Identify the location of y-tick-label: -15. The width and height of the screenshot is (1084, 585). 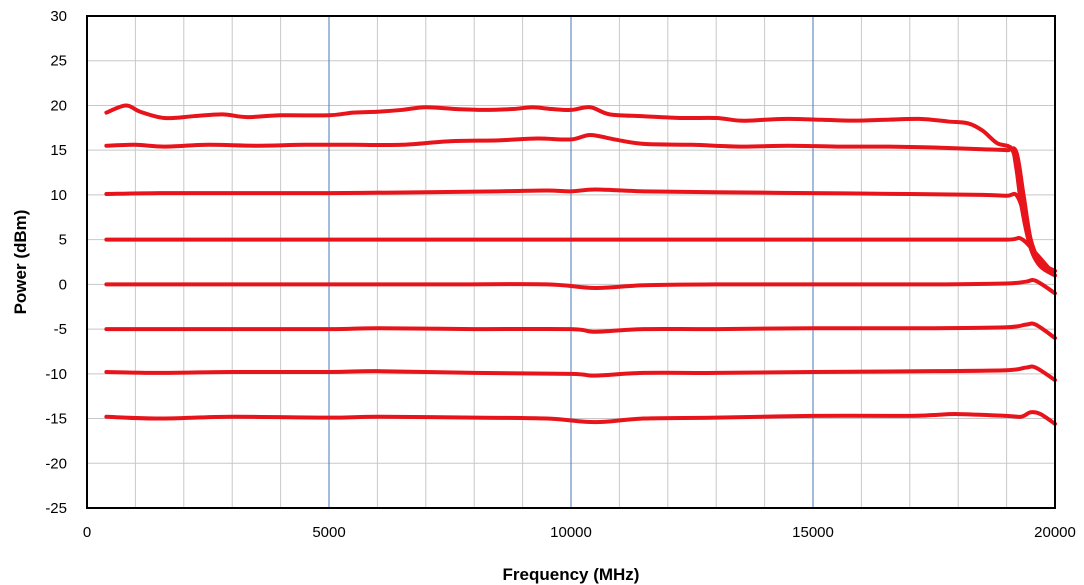
(56, 419).